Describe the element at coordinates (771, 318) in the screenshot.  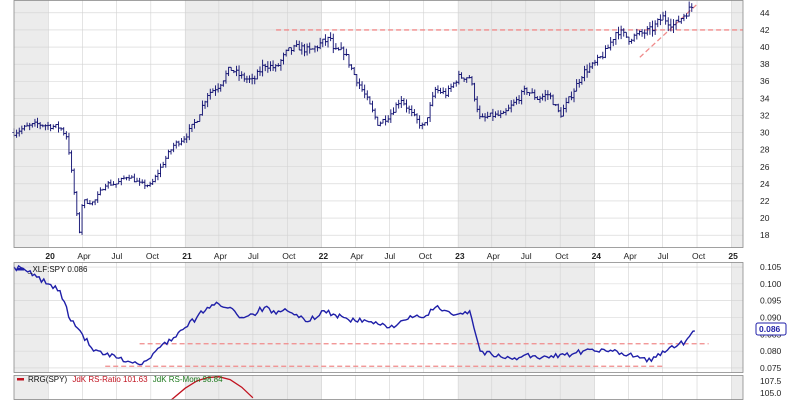
I see `ratio-y-tick-label: 0.090` at that location.